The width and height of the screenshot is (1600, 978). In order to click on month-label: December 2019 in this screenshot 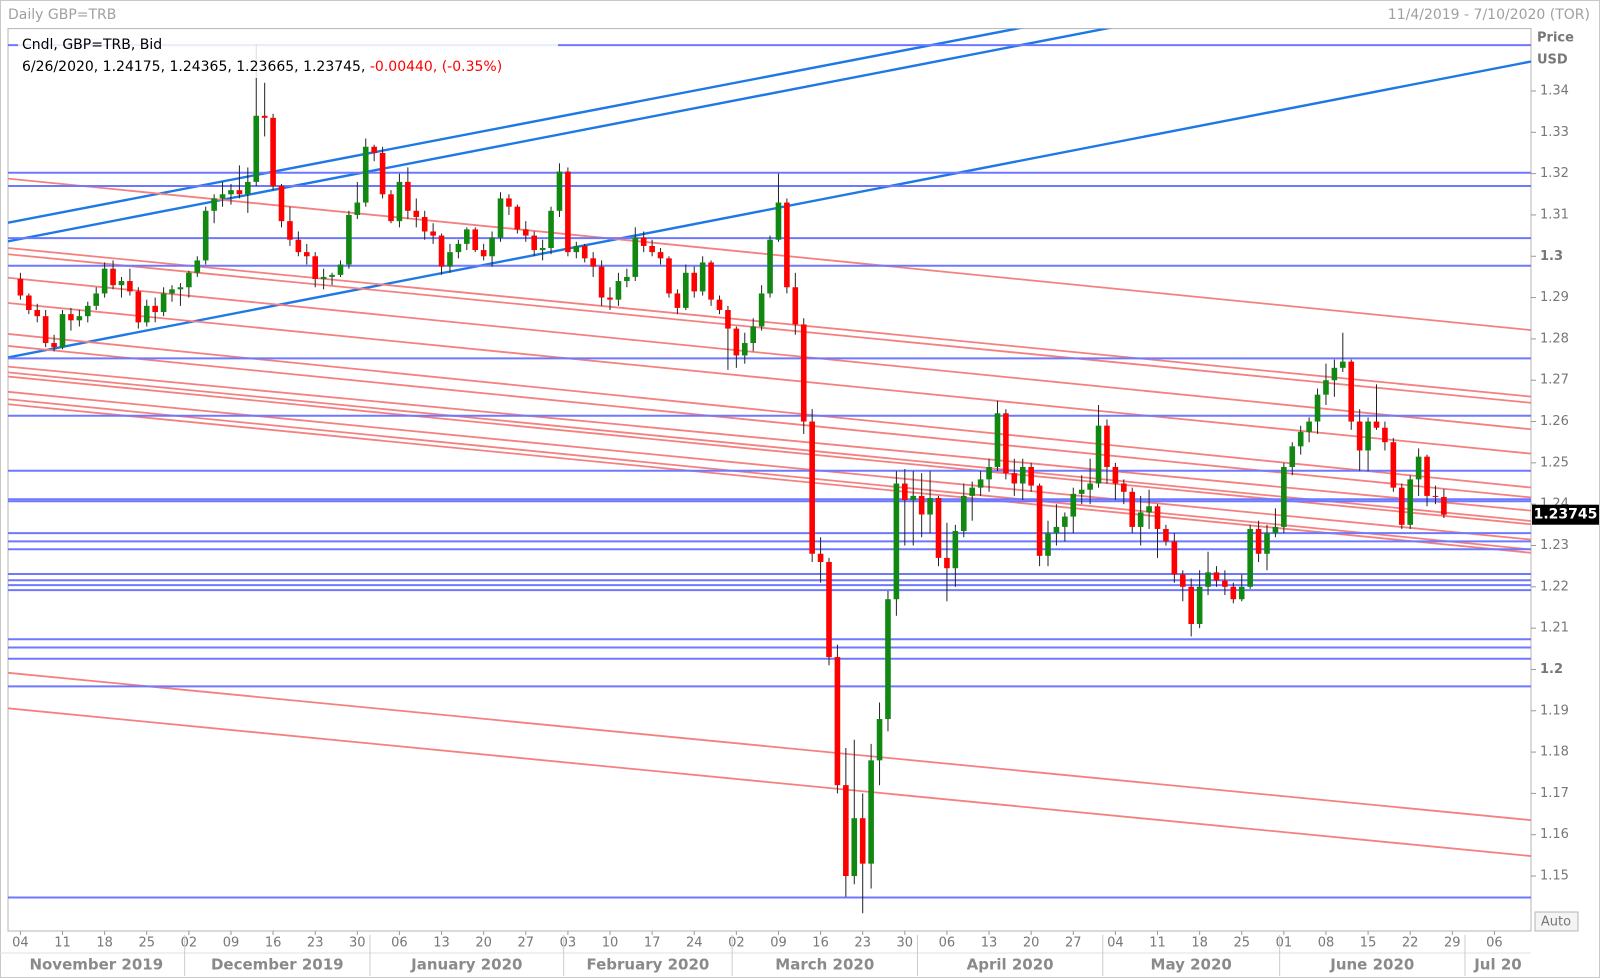, I will do `click(277, 965)`.